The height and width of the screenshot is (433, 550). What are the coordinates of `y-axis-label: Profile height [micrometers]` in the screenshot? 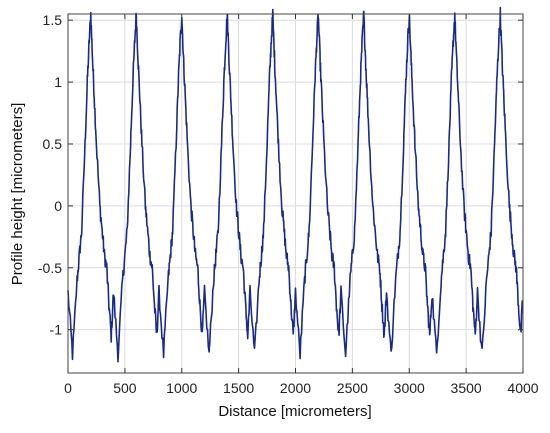 It's located at (17, 194).